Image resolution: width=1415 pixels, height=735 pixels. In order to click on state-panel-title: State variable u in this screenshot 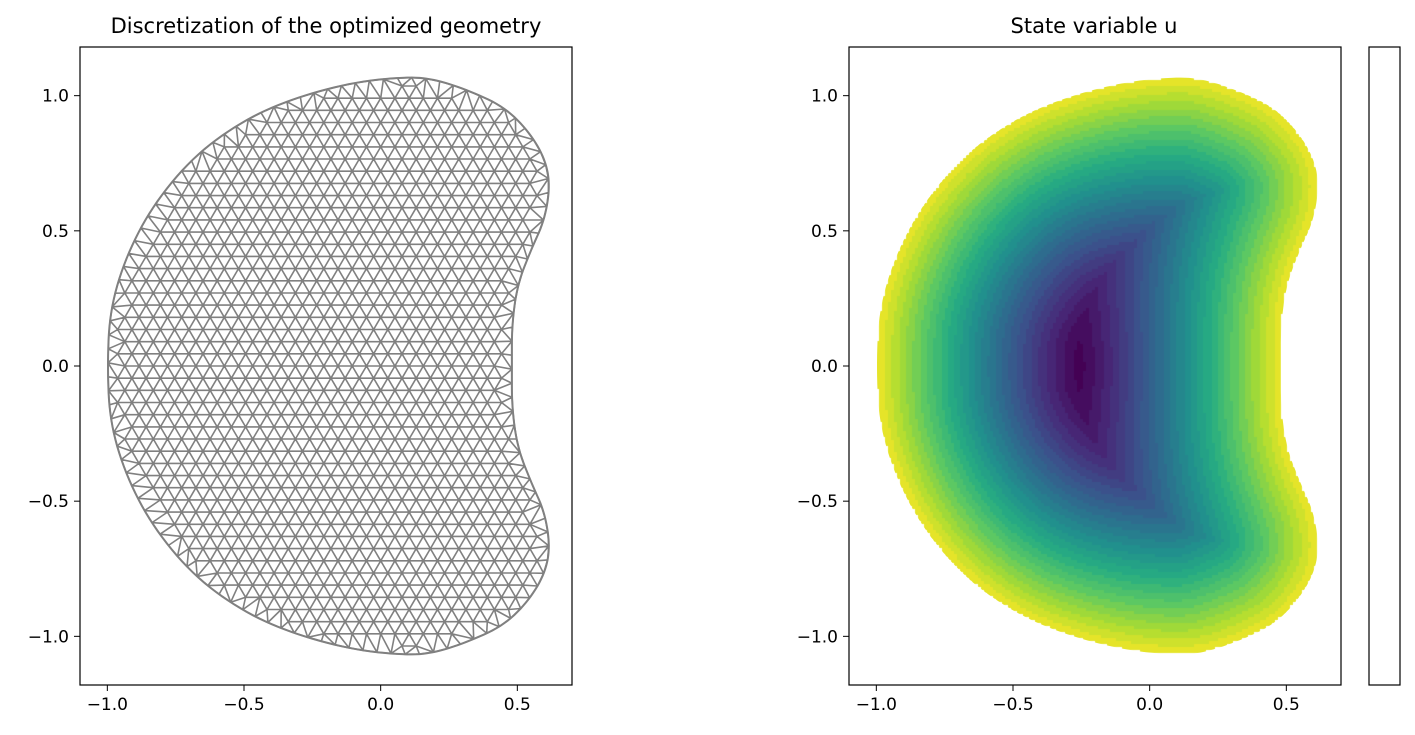, I will do `click(1094, 26)`.